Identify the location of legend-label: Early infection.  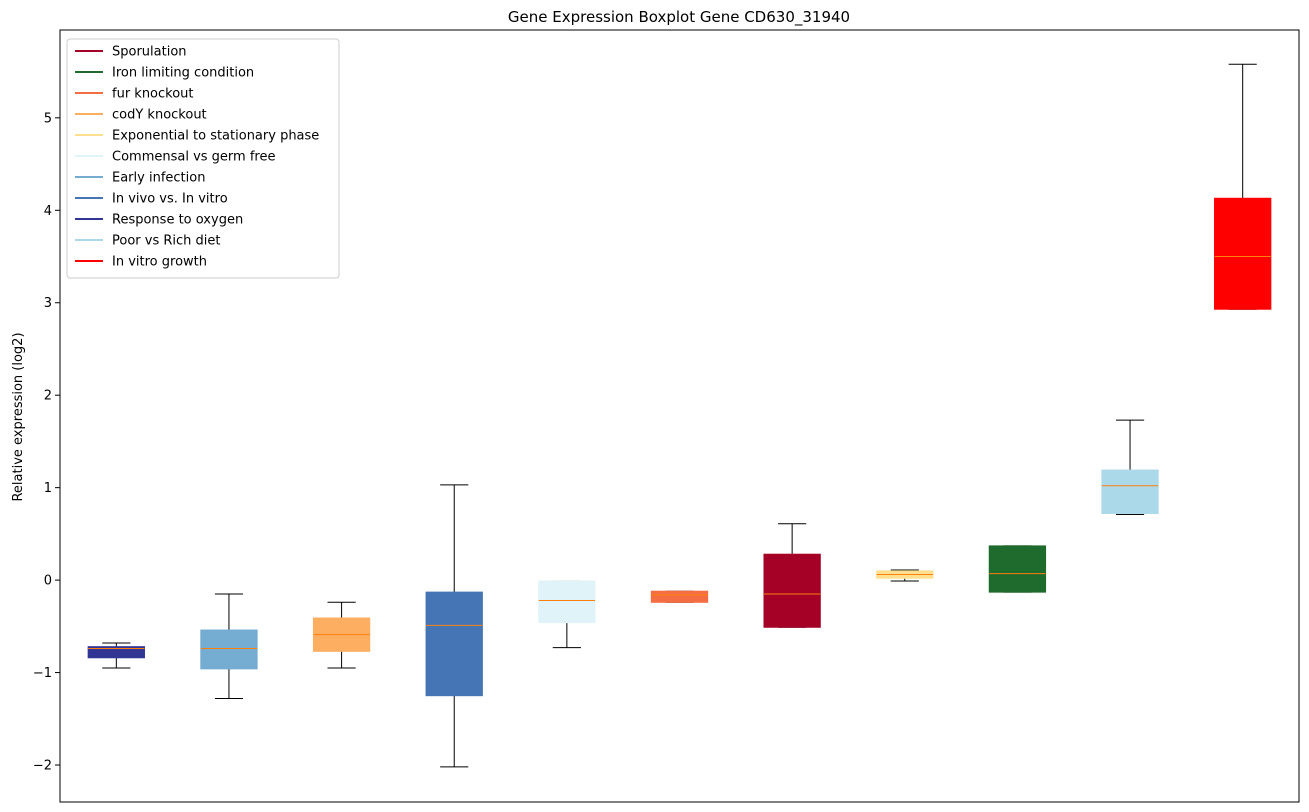
(158, 178).